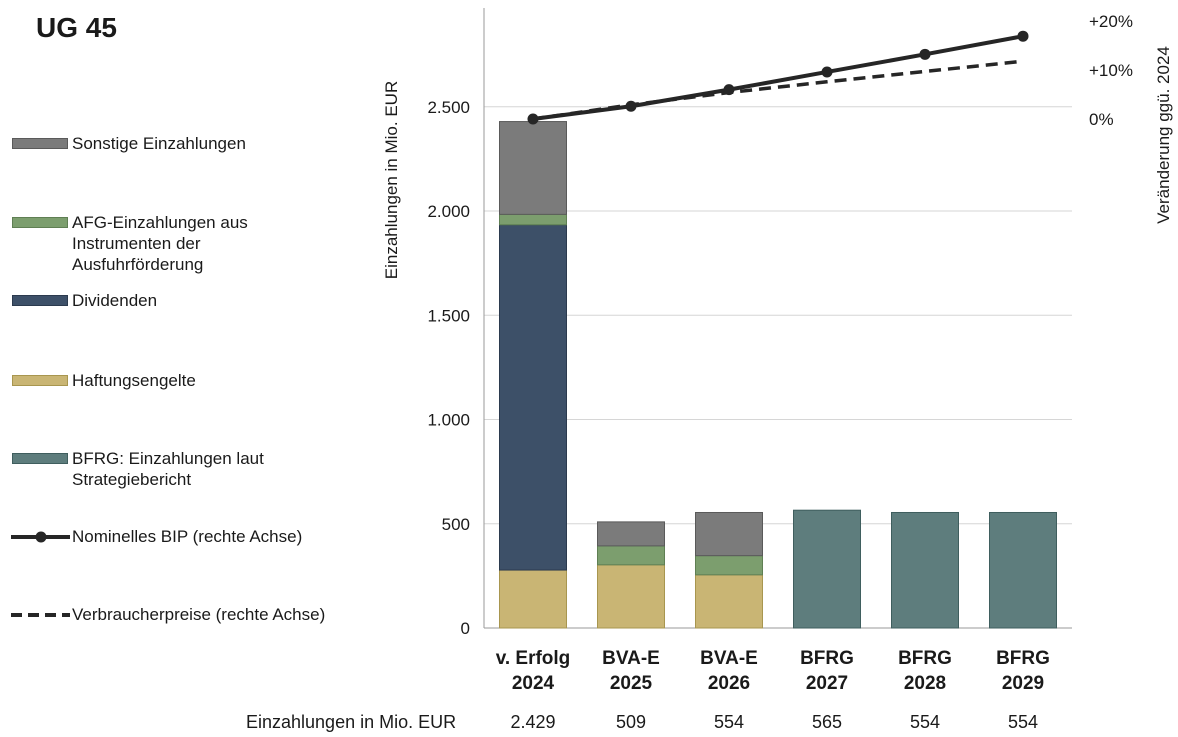 The height and width of the screenshot is (737, 1178). I want to click on y-tick-label-3: 1.500, so click(448, 315).